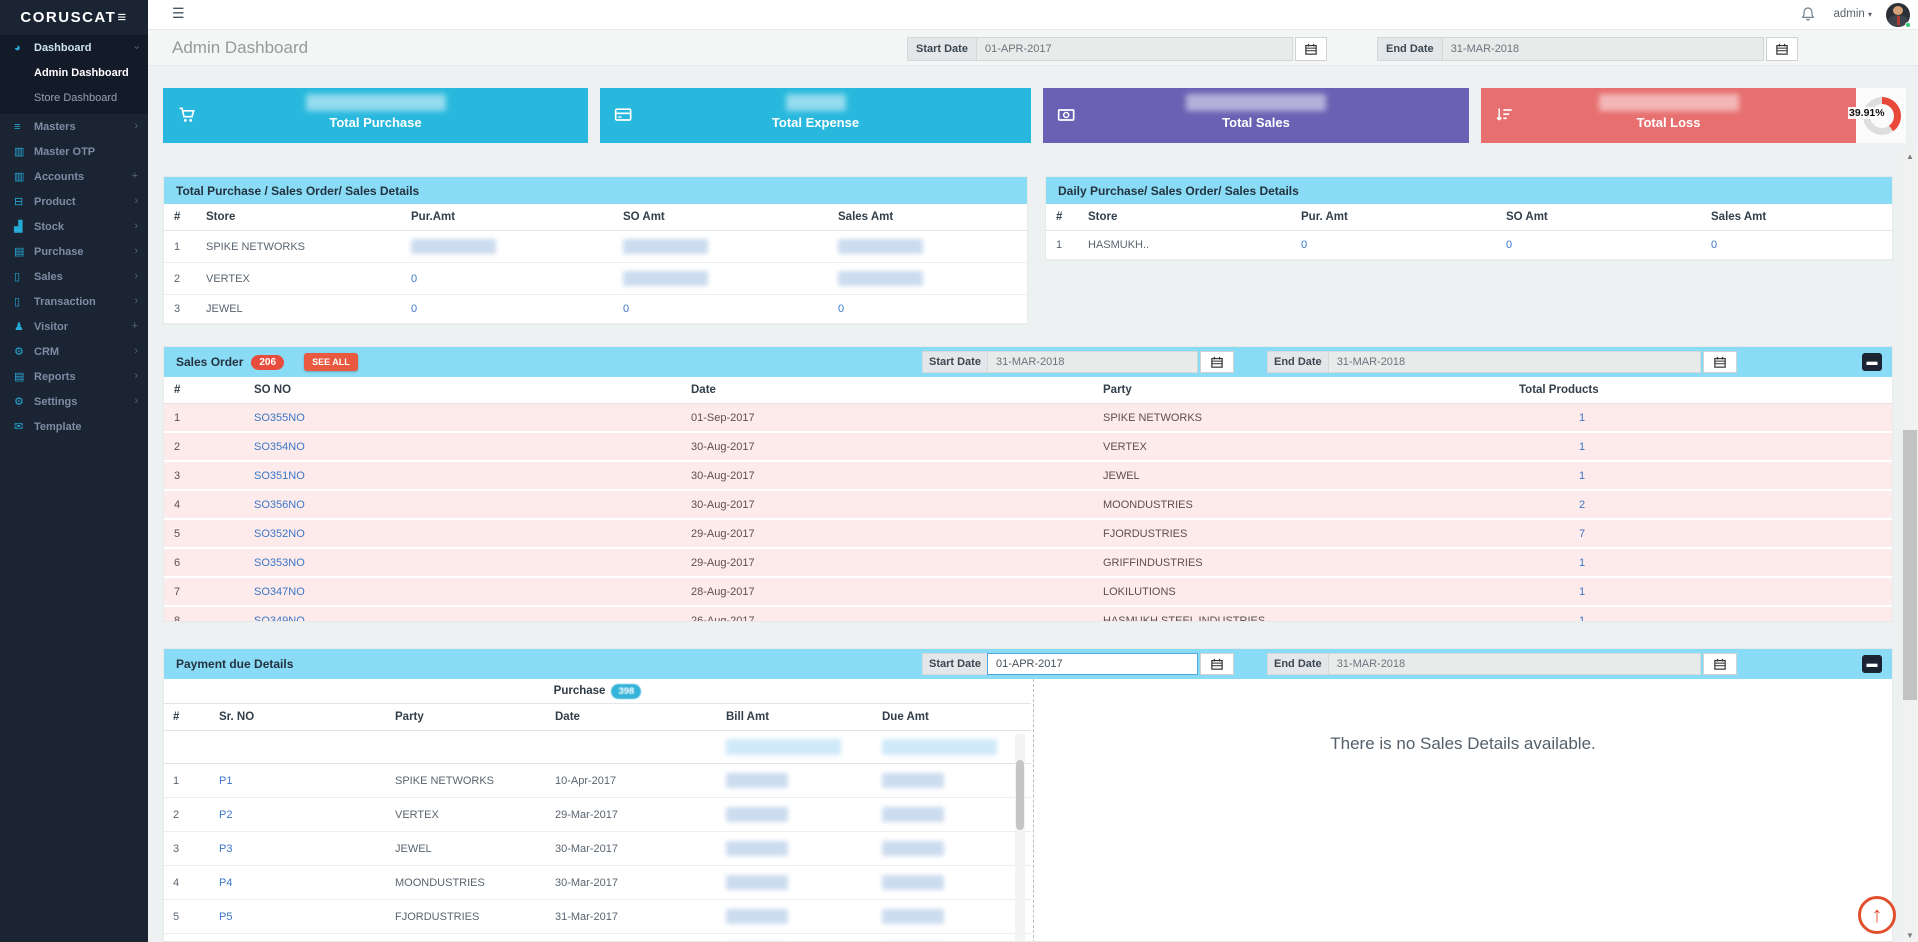 The width and height of the screenshot is (1918, 942). I want to click on table-row: 1 SPIKE NETWORKS, so click(595, 246).